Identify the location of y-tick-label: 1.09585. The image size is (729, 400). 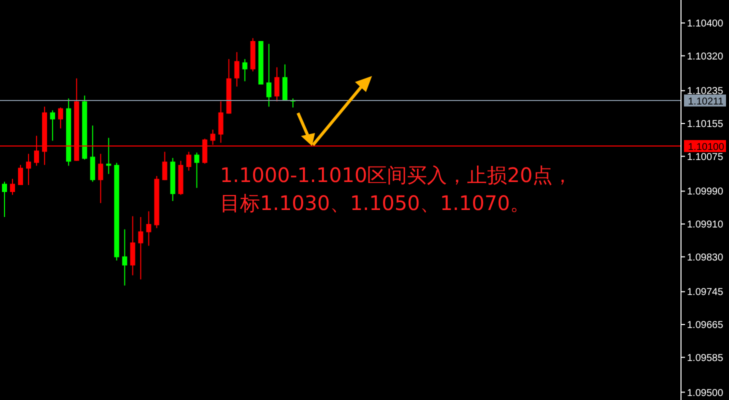
(705, 358).